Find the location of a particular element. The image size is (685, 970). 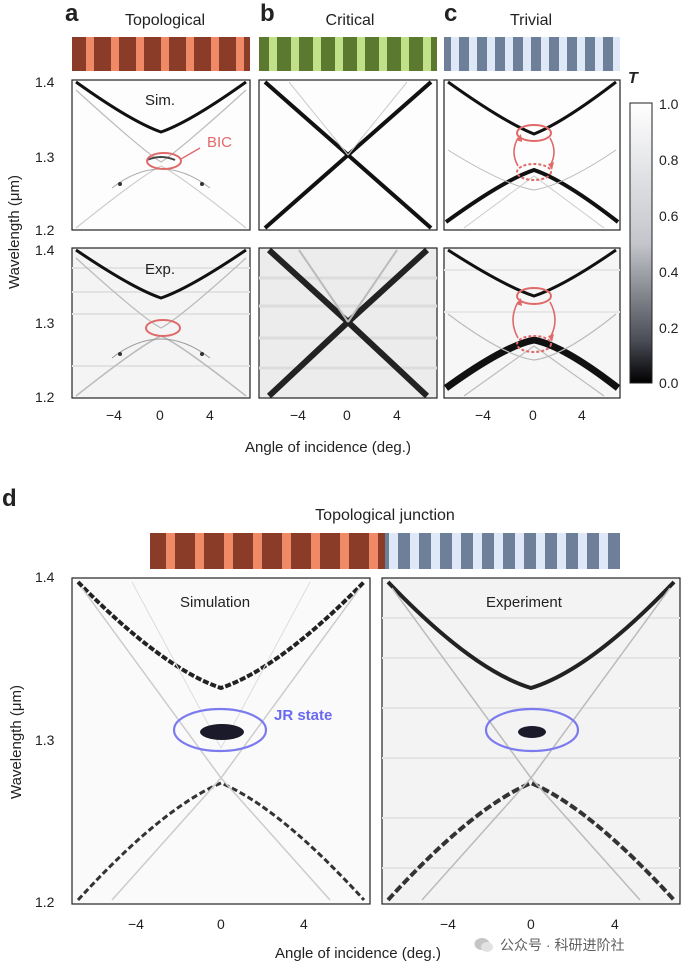

xtick-d-sim-neg4: −4 is located at coordinates (136, 924).